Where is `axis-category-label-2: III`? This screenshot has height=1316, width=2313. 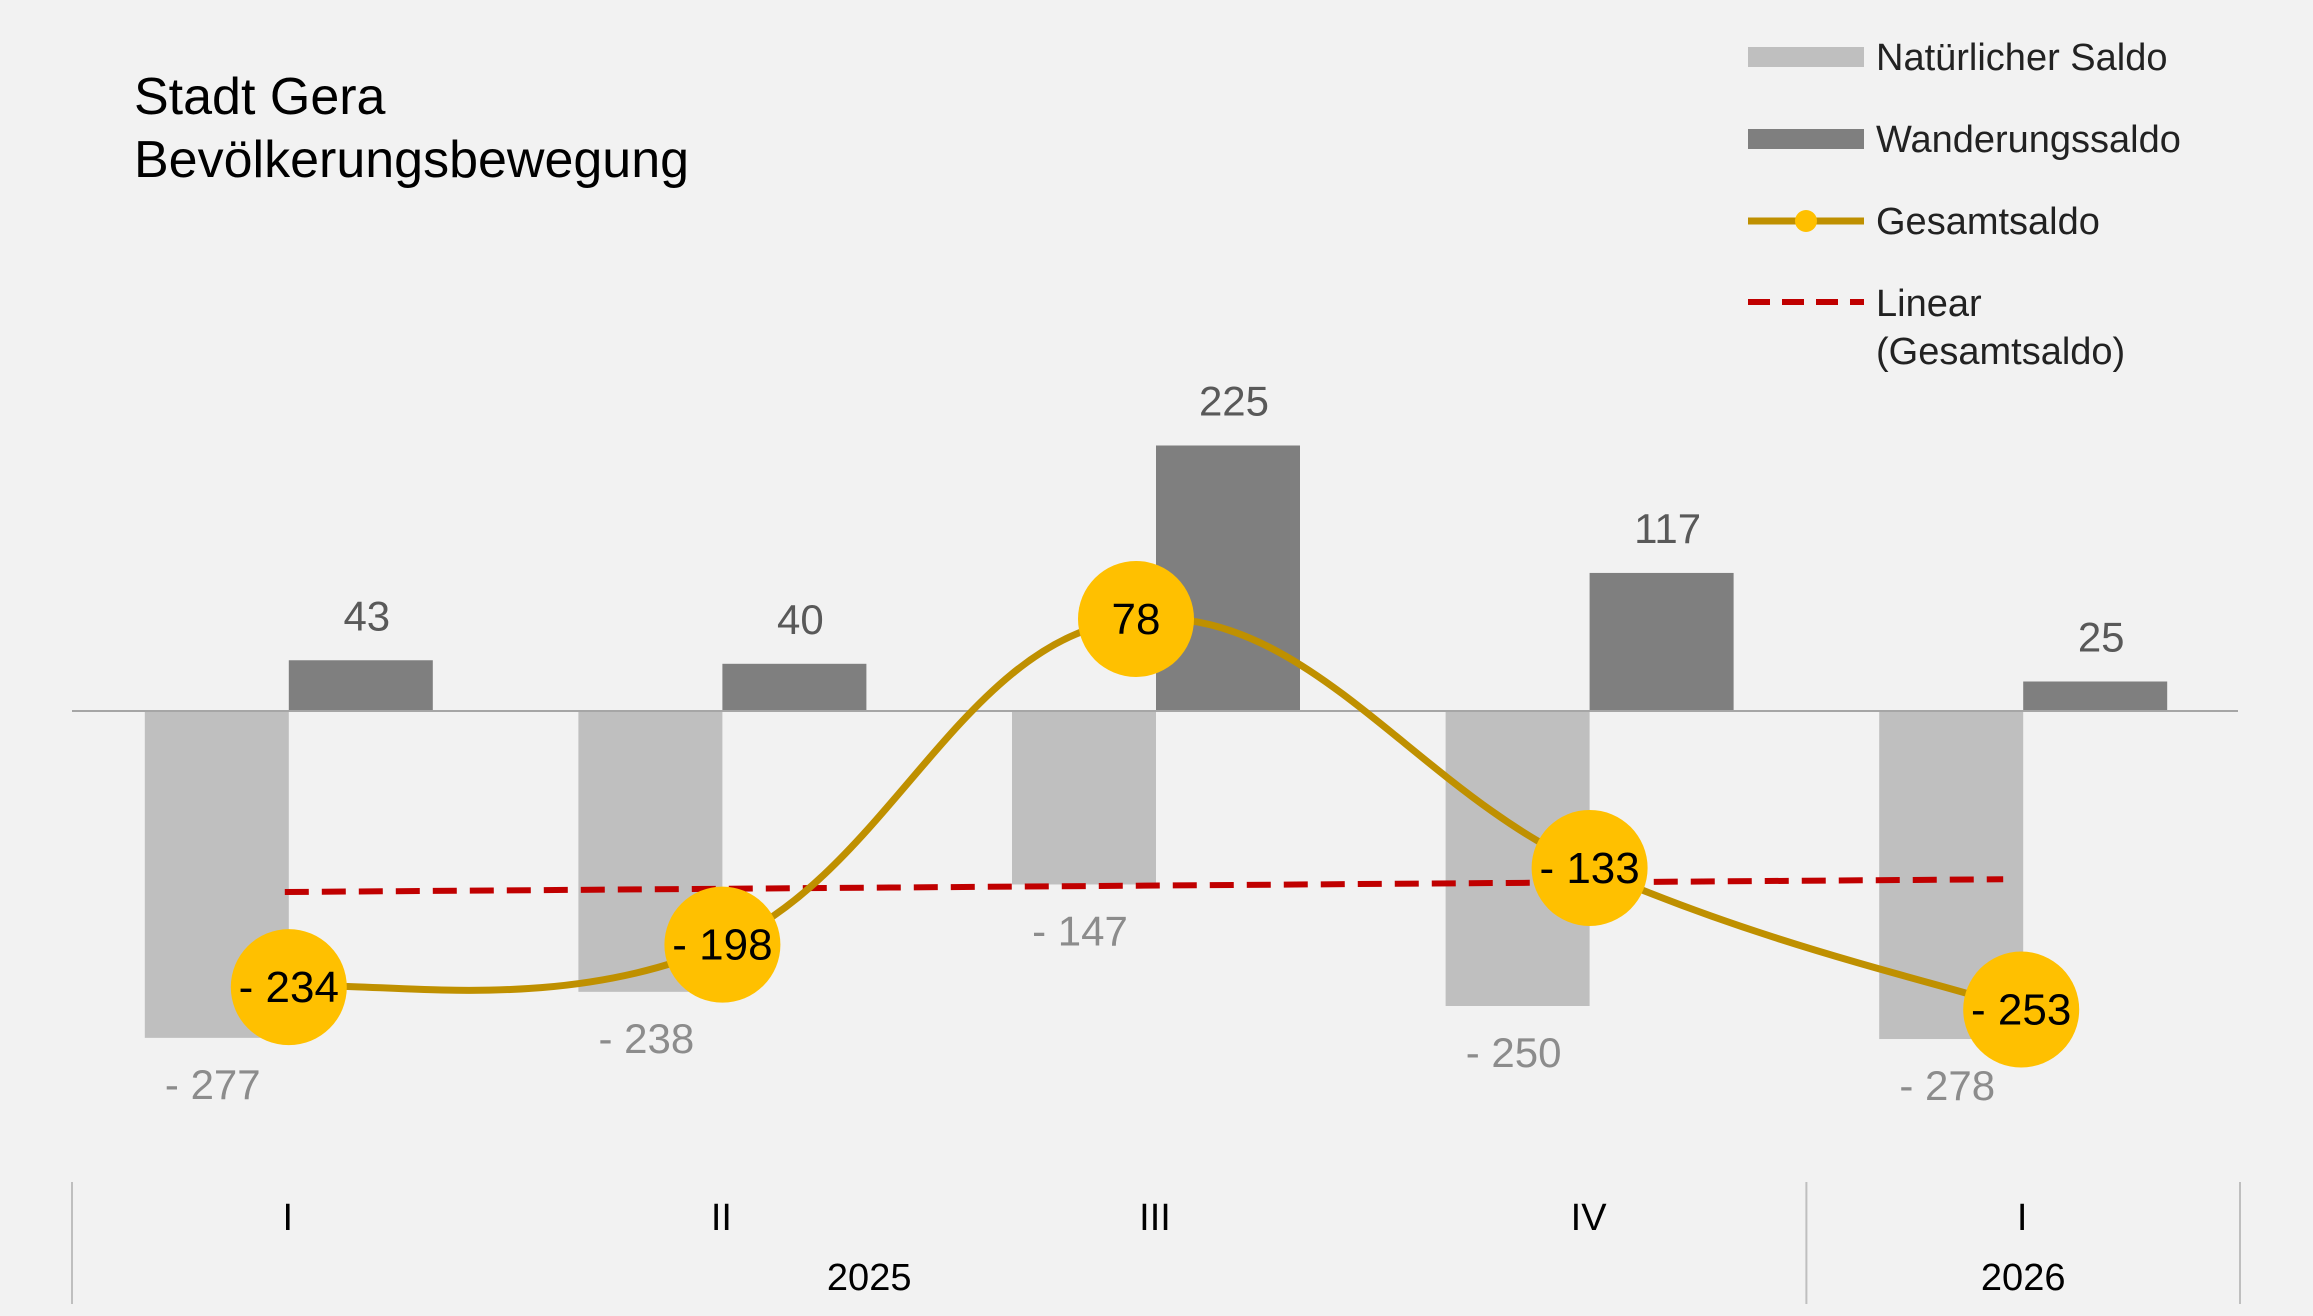 axis-category-label-2: III is located at coordinates (1155, 1218).